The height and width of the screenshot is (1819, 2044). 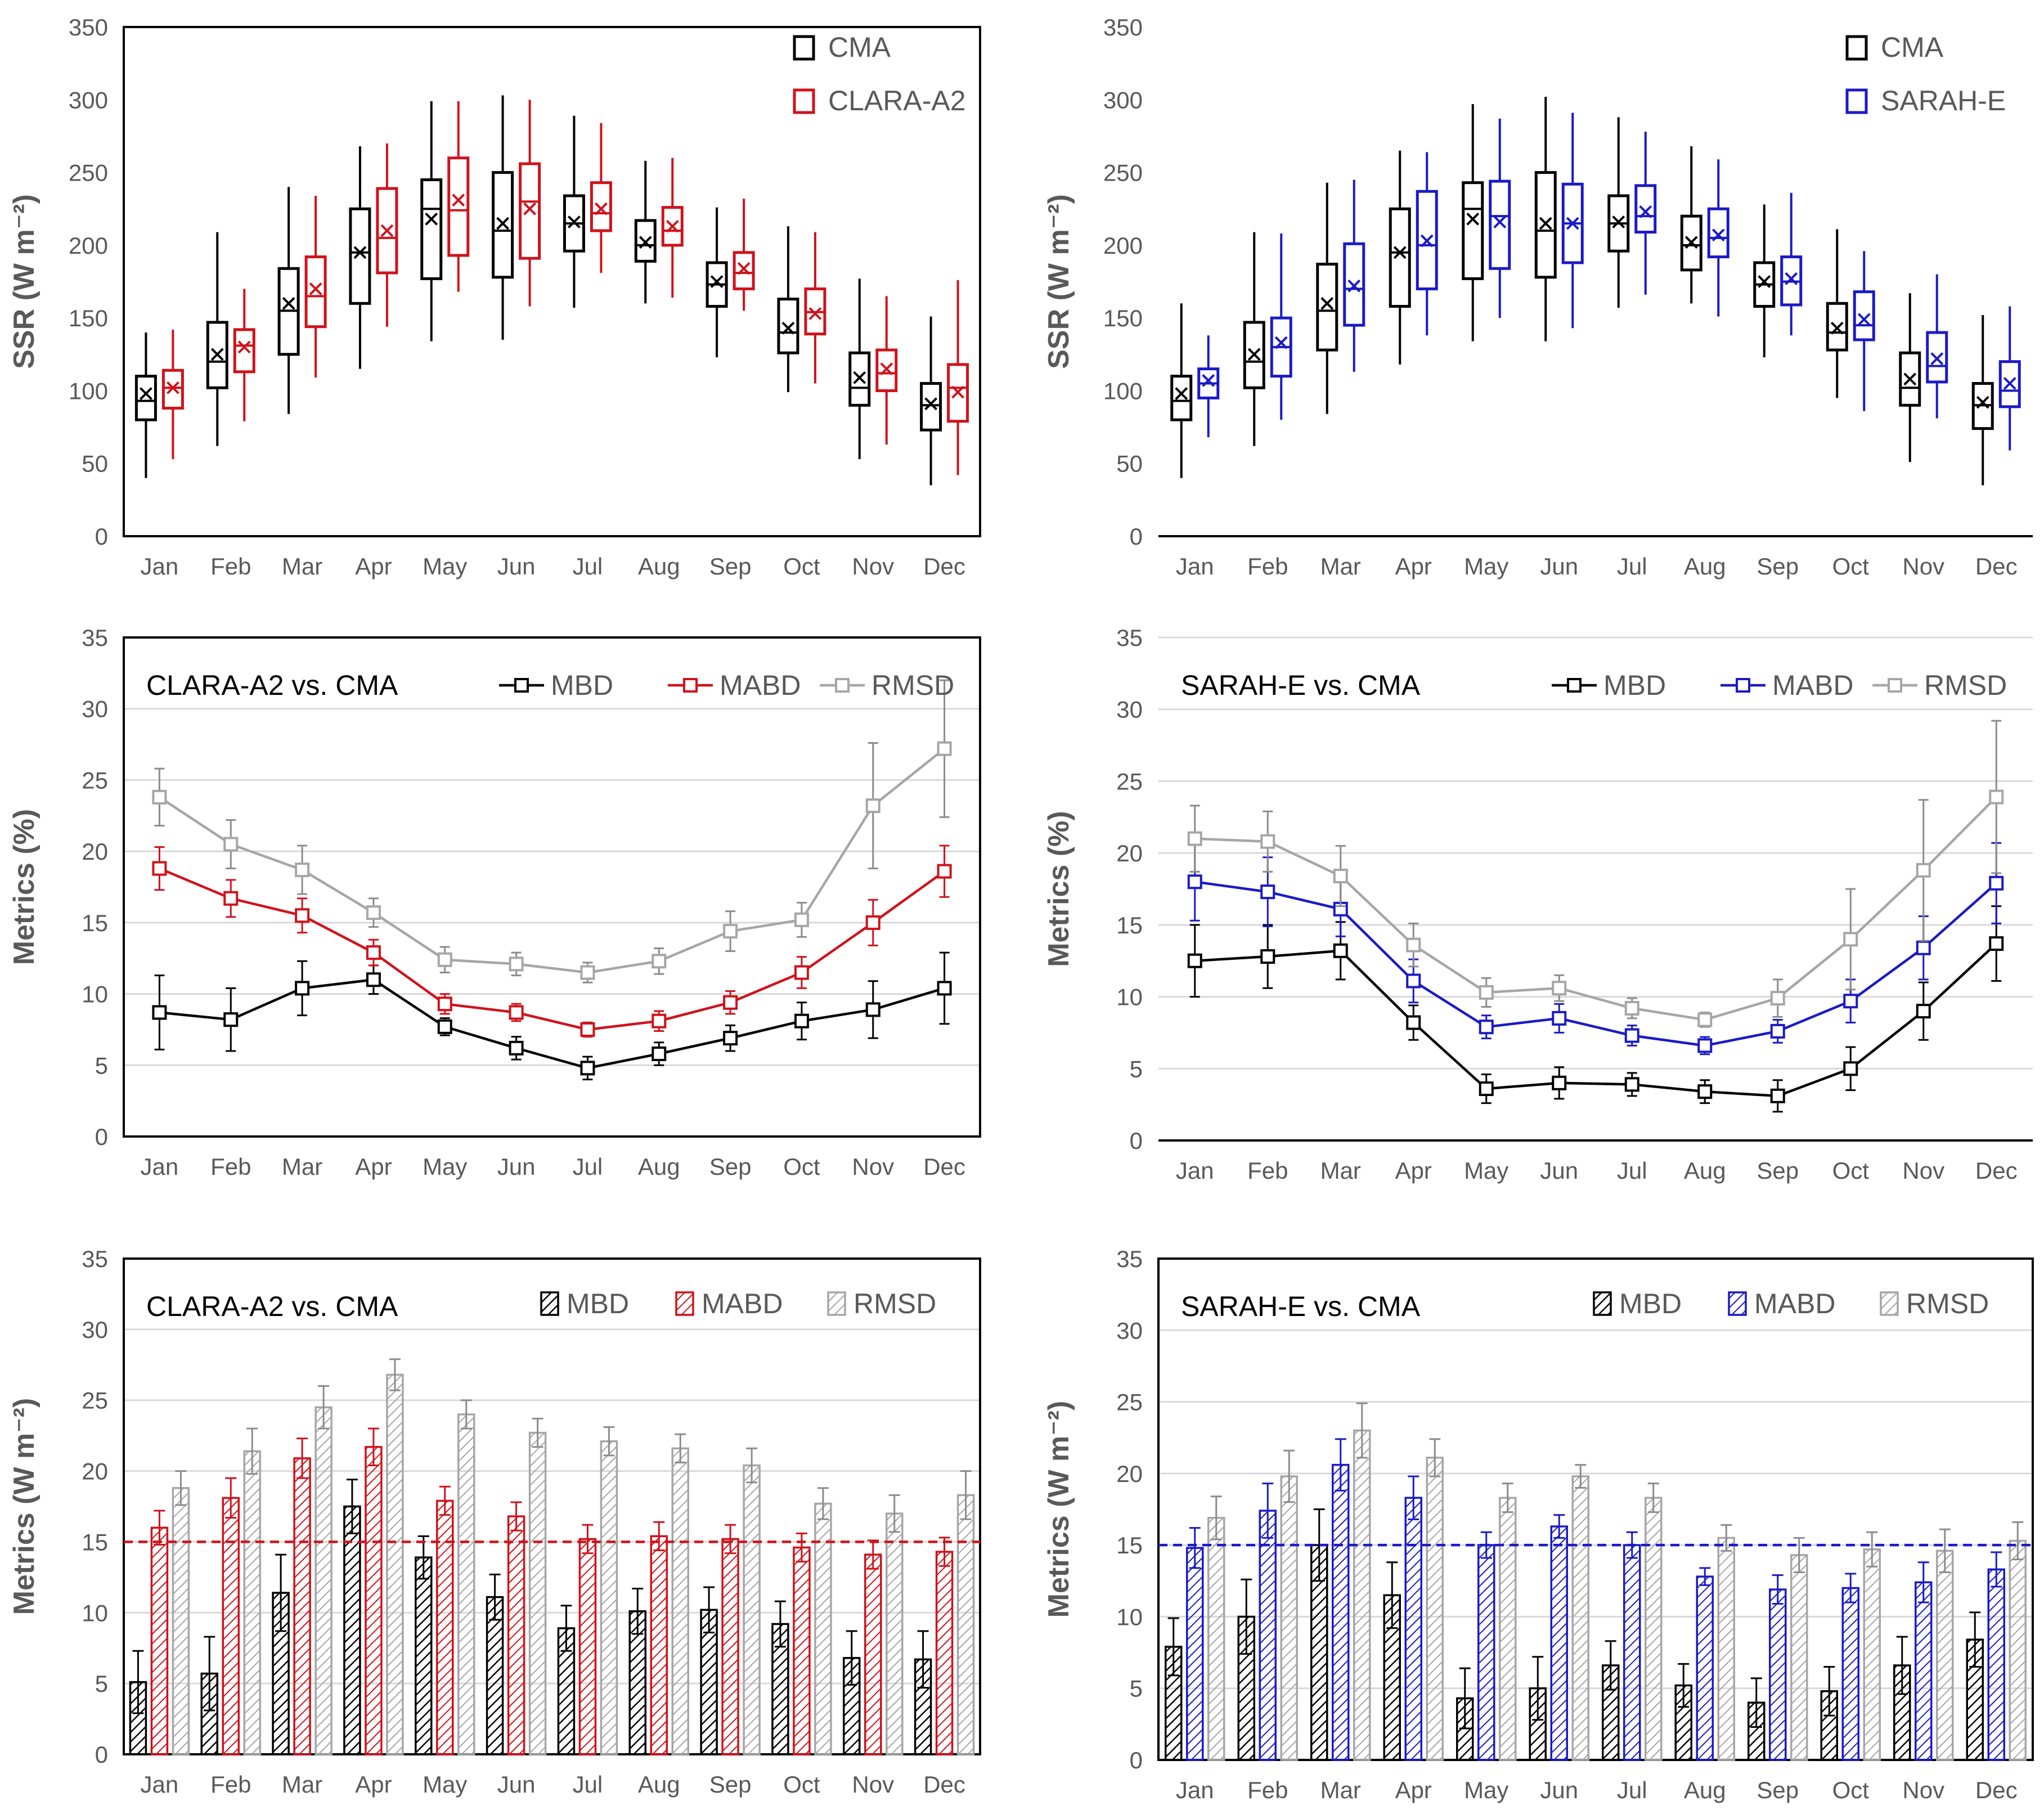 What do you see at coordinates (802, 1643) in the screenshot?
I see `bar-mabd-oct` at bounding box center [802, 1643].